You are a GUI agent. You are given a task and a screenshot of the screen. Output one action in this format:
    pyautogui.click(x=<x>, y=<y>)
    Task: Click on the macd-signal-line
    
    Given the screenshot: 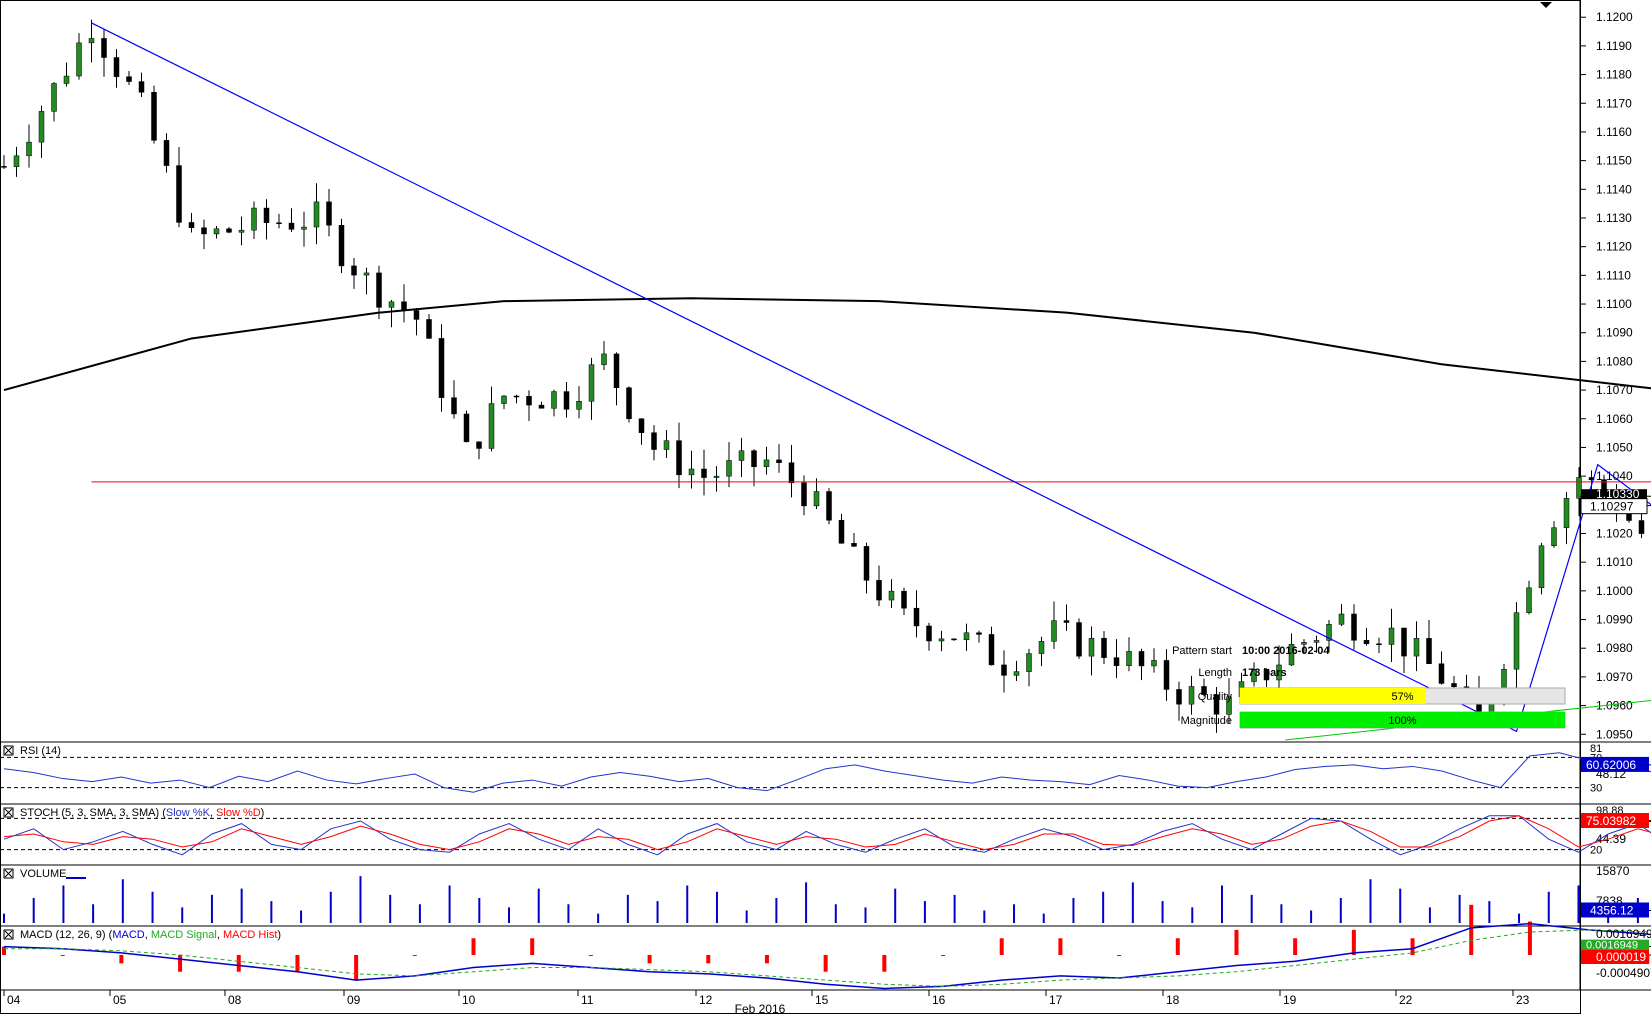 What is the action you would take?
    pyautogui.click(x=827, y=958)
    